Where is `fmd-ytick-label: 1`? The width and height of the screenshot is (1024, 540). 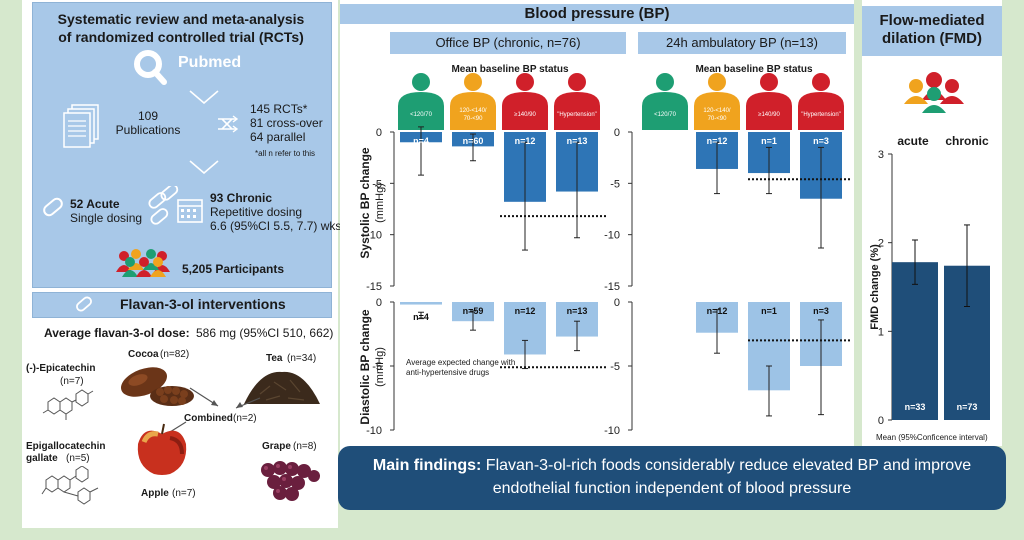 fmd-ytick-label: 1 is located at coordinates (881, 332).